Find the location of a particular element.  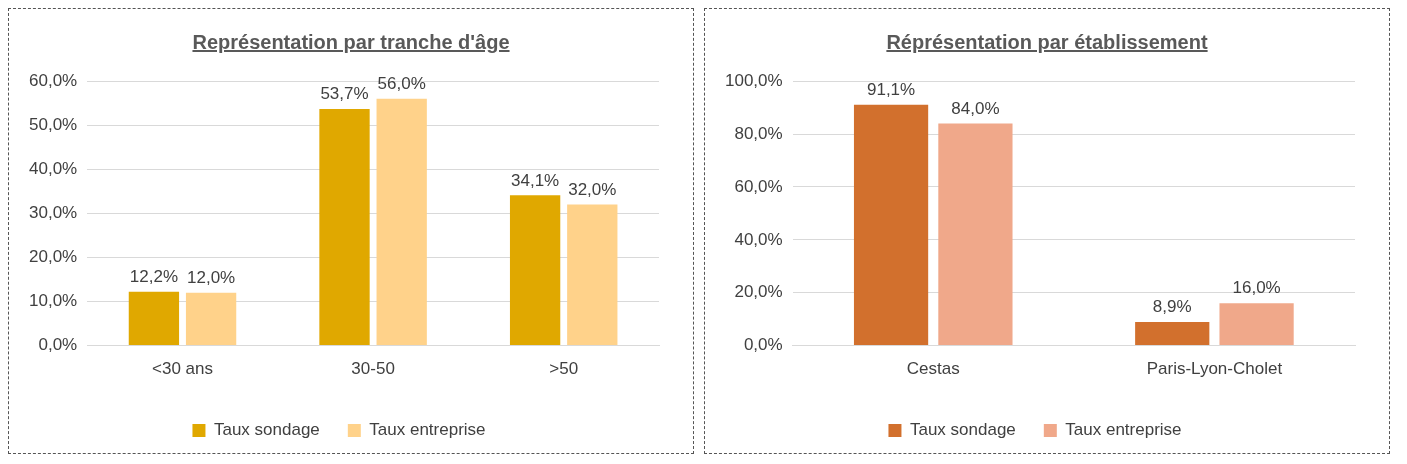

y-tick-label: 30,0% is located at coordinates (53, 213).